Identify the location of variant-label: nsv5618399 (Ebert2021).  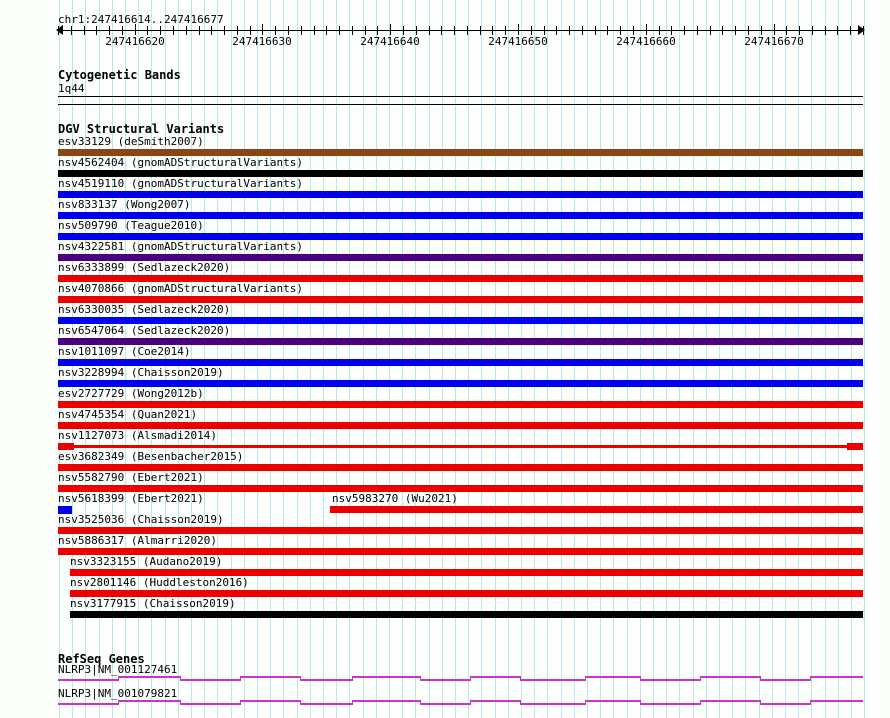
(131, 498).